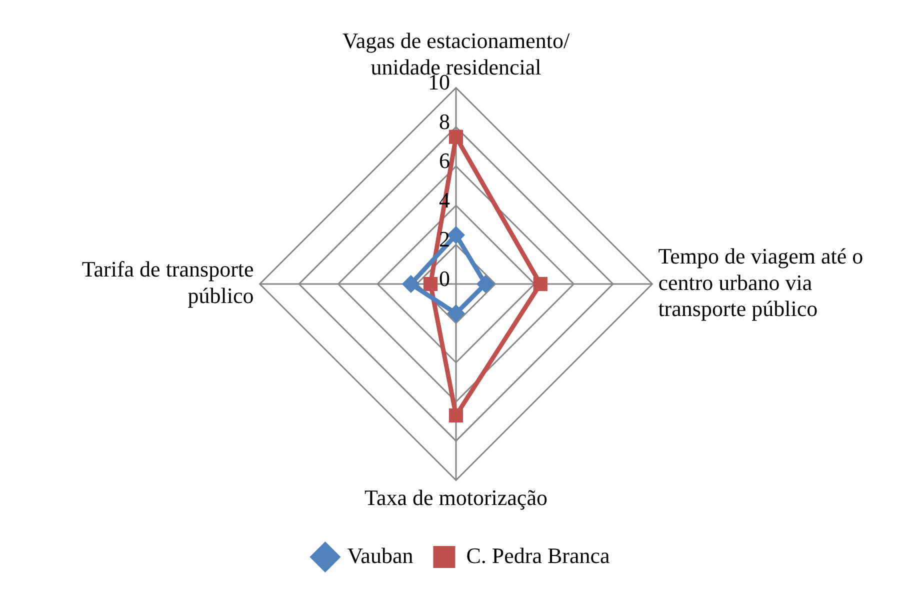 The height and width of the screenshot is (590, 924). Describe the element at coordinates (168, 282) in the screenshot. I see `spoke-label: Tarifa de transporte público` at that location.